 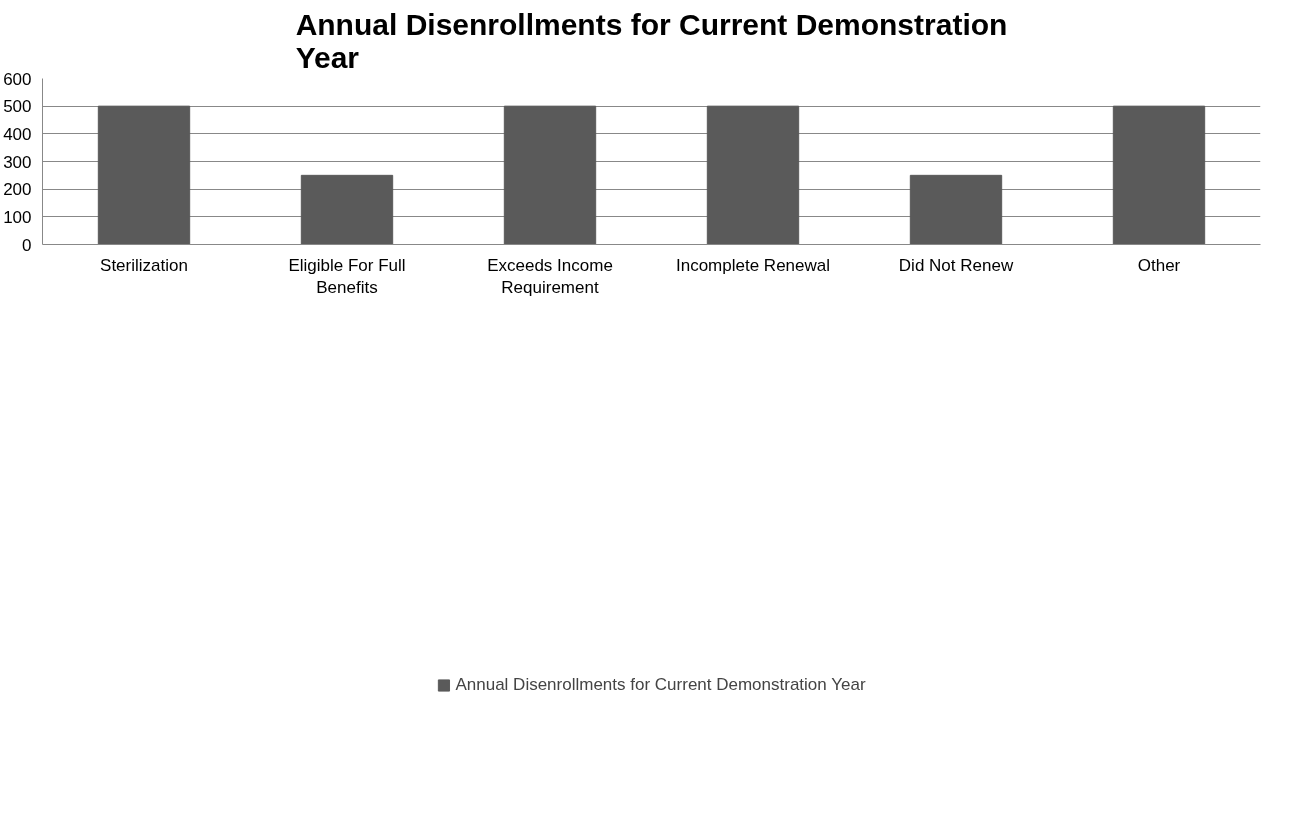 What do you see at coordinates (17, 134) in the screenshot?
I see `y-tick-label: 400` at bounding box center [17, 134].